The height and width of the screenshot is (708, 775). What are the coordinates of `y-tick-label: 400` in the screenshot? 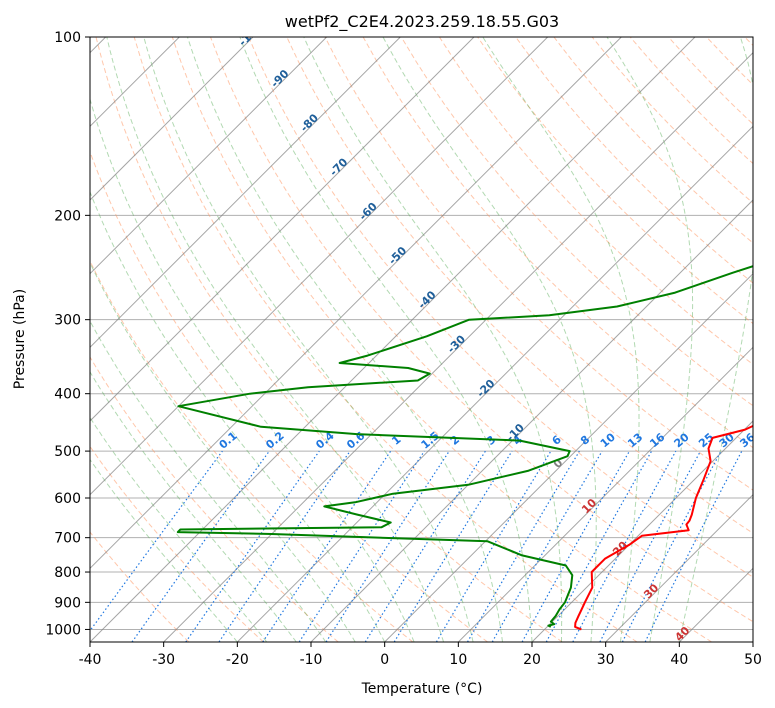 It's located at (67, 395).